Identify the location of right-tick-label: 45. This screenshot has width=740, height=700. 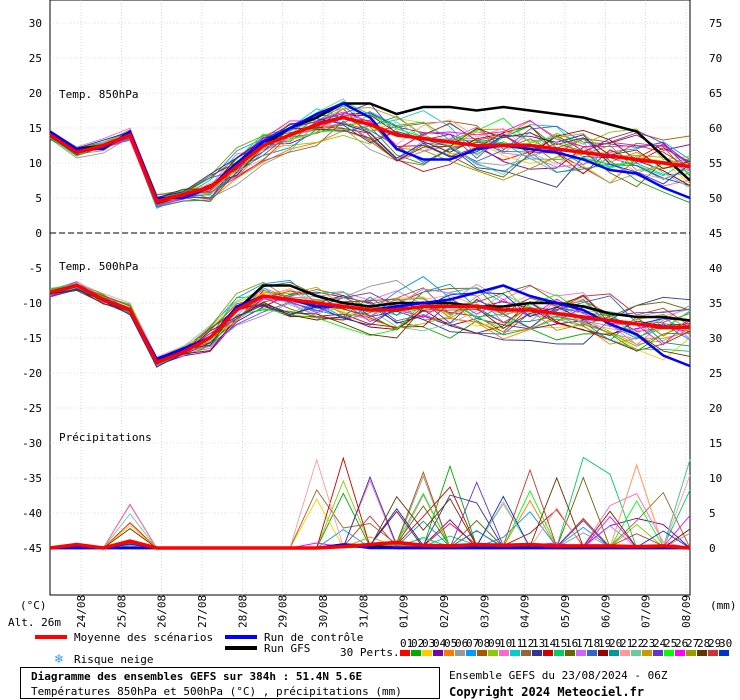
(715, 233).